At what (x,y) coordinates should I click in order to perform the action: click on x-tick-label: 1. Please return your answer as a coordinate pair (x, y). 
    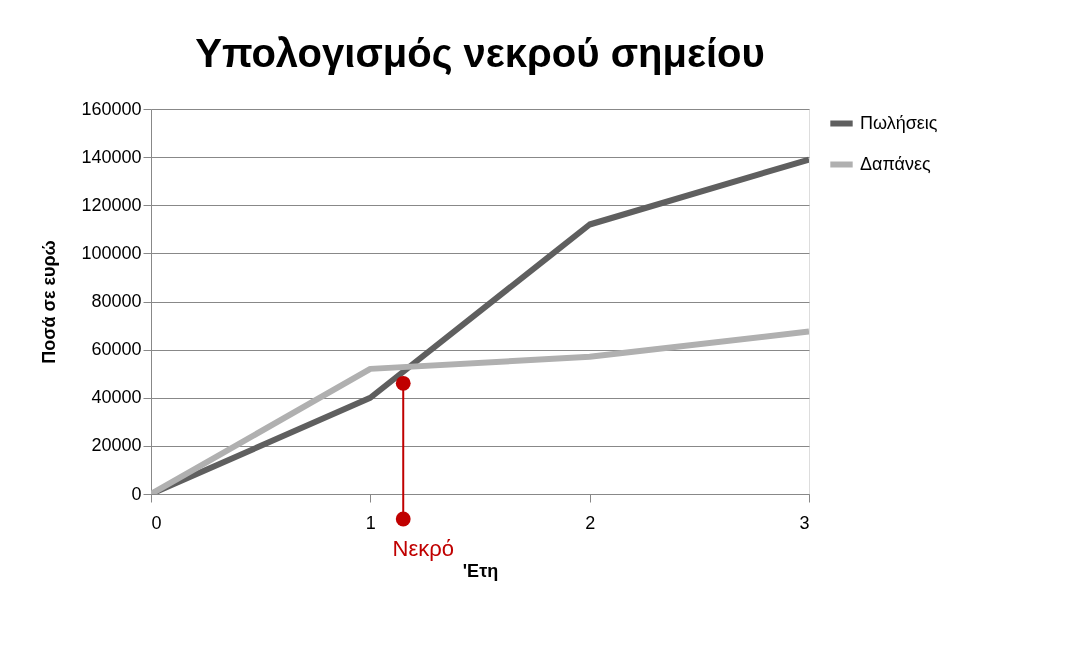
    Looking at the image, I should click on (370, 522).